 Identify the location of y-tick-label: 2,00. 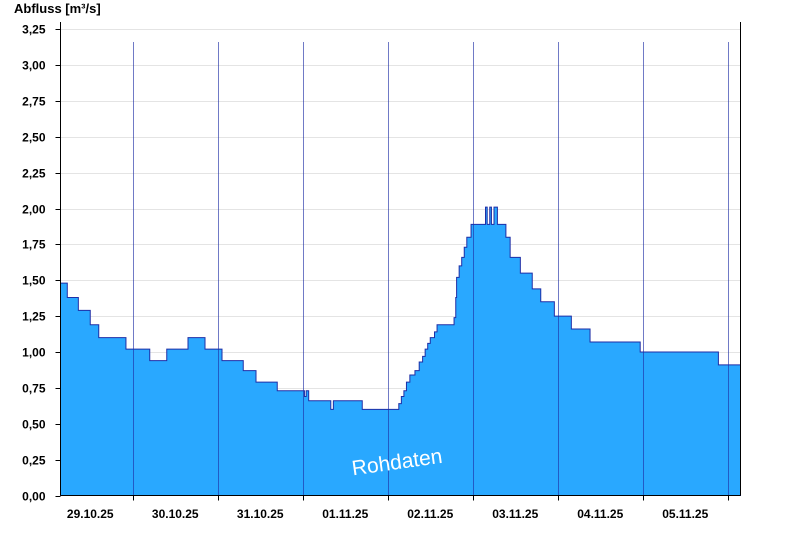
(34, 210).